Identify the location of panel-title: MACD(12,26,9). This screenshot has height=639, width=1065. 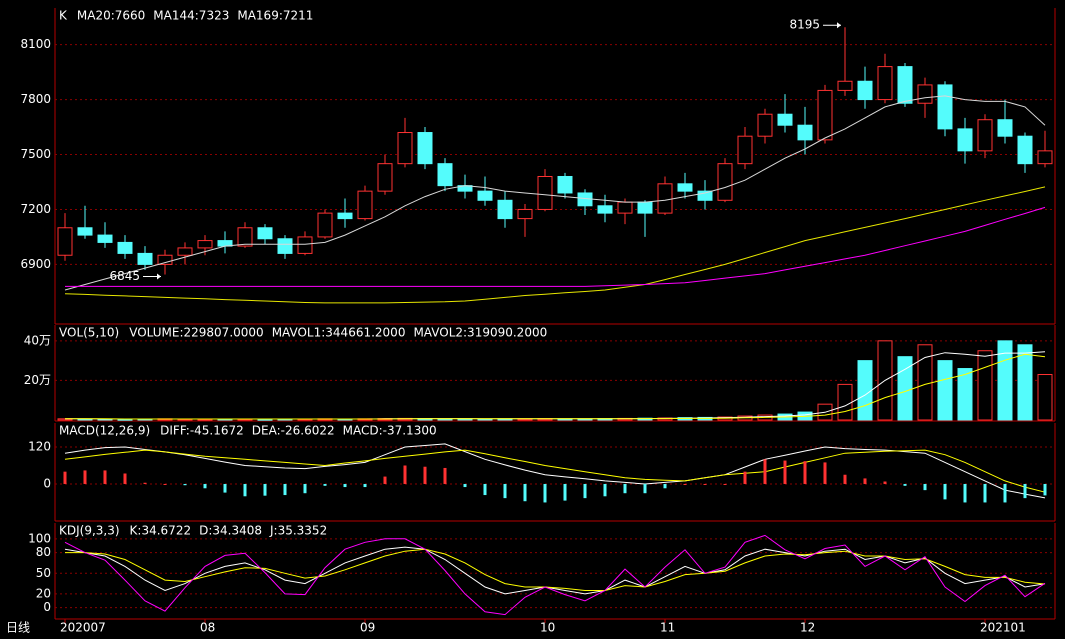
(104, 431).